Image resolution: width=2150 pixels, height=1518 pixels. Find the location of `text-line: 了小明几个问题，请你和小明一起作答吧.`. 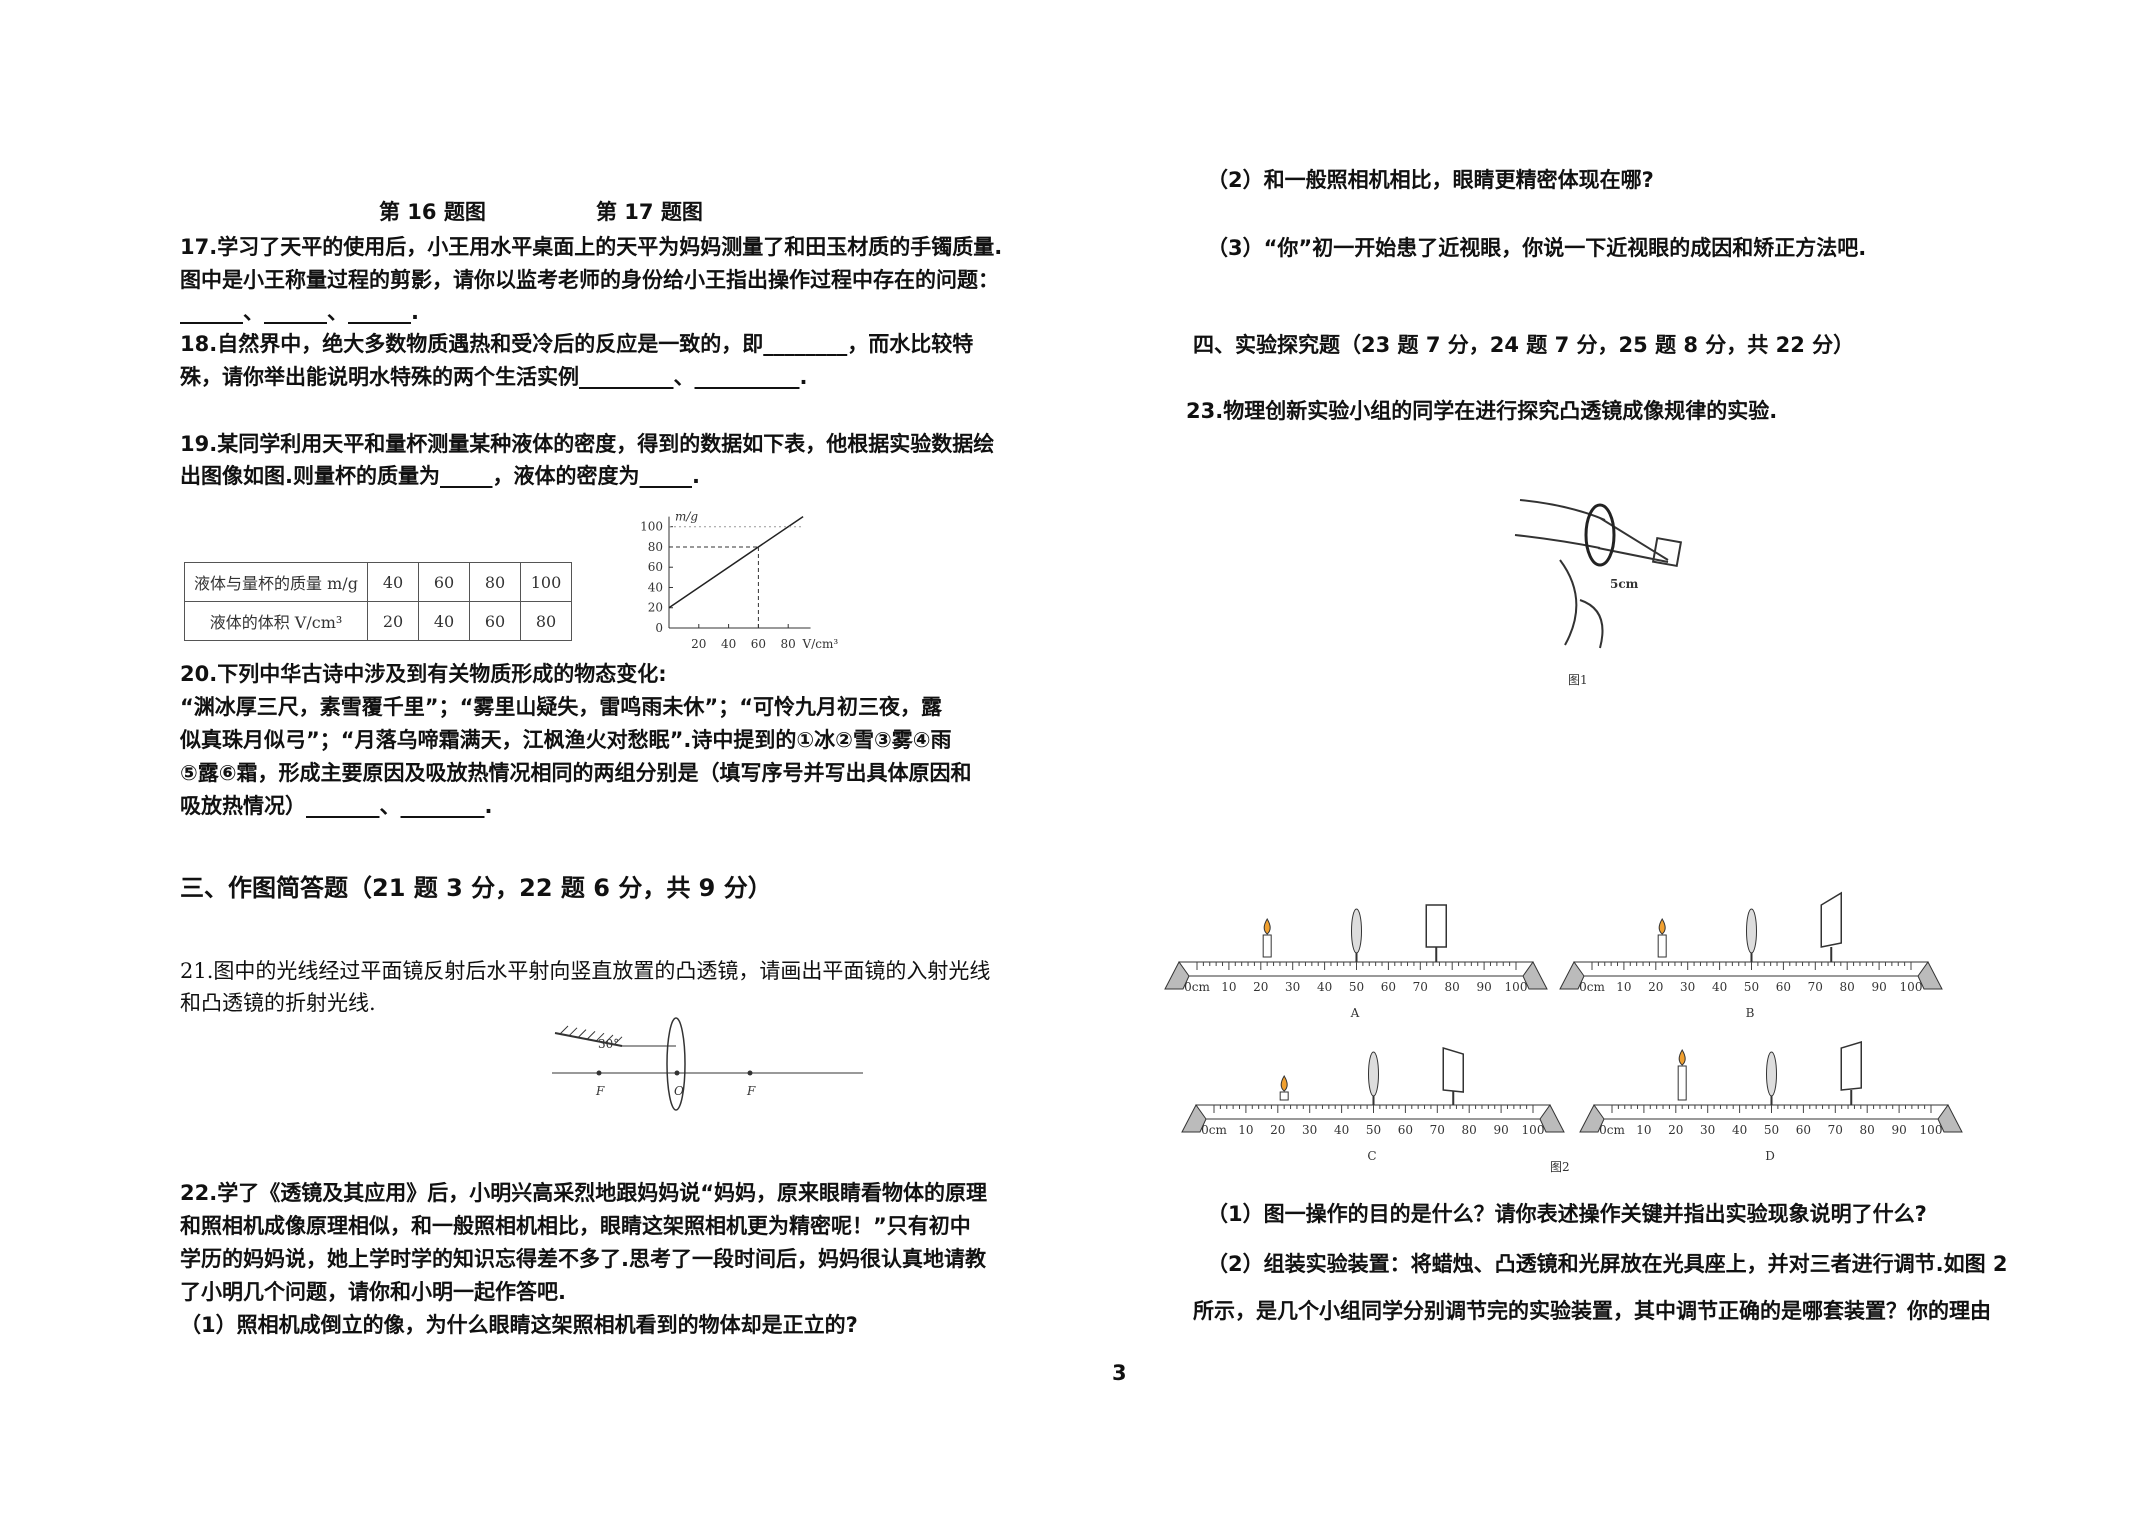

text-line: 了小明几个问题，请你和小明一起作答吧. is located at coordinates (373, 1292).